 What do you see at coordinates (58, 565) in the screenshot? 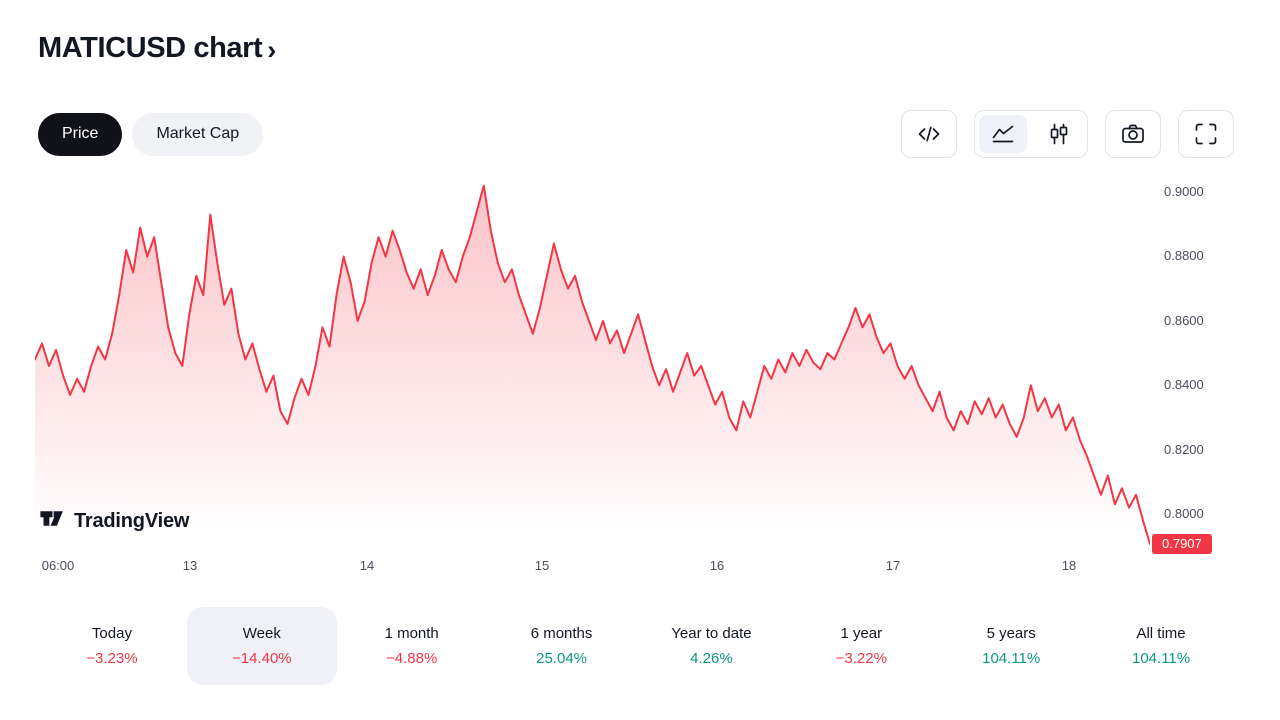
I see `x-axis-label: 06:00` at bounding box center [58, 565].